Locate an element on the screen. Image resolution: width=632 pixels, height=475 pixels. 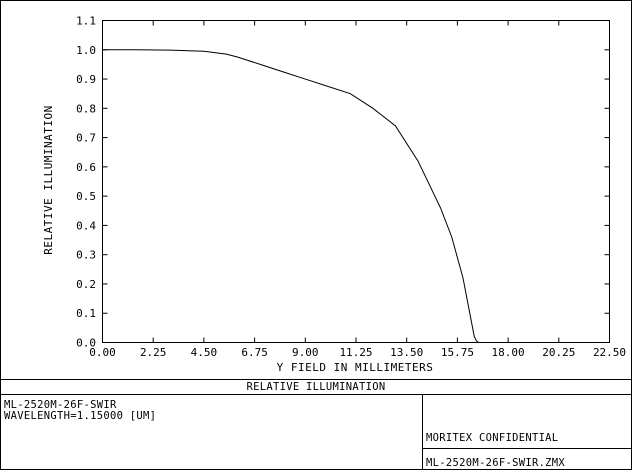
x-tick-label: 6.75 is located at coordinates (254, 352).